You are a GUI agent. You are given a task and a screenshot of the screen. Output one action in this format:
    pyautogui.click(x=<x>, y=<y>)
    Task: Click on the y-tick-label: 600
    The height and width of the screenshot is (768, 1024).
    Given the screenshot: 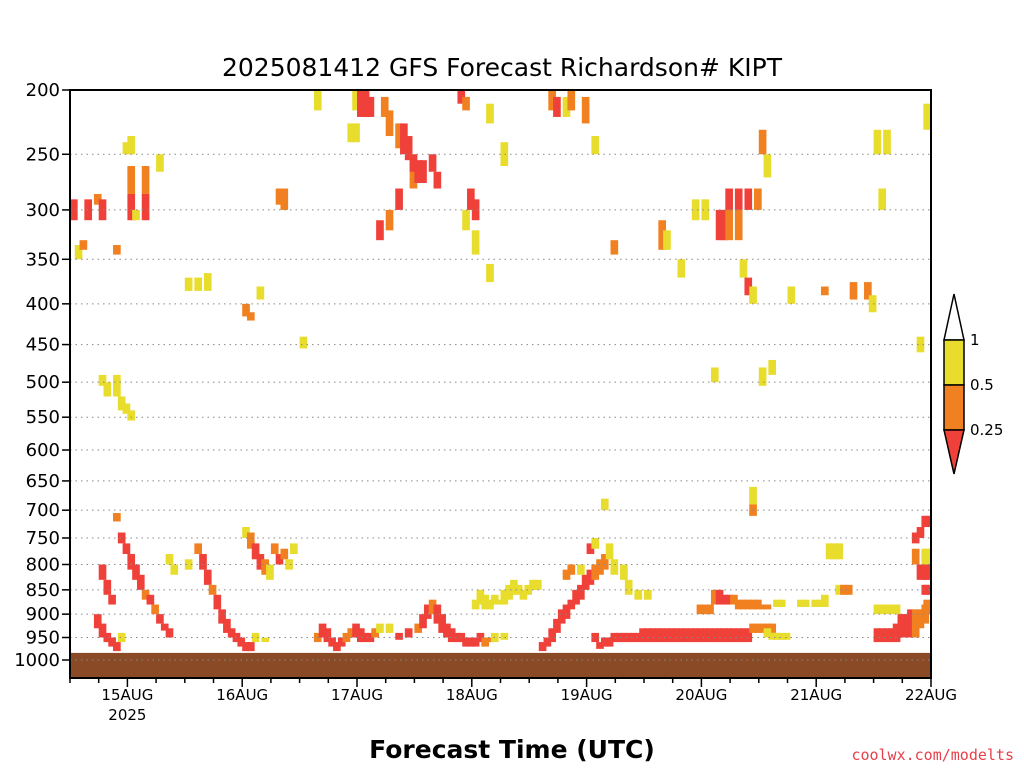 What is the action you would take?
    pyautogui.click(x=43, y=450)
    